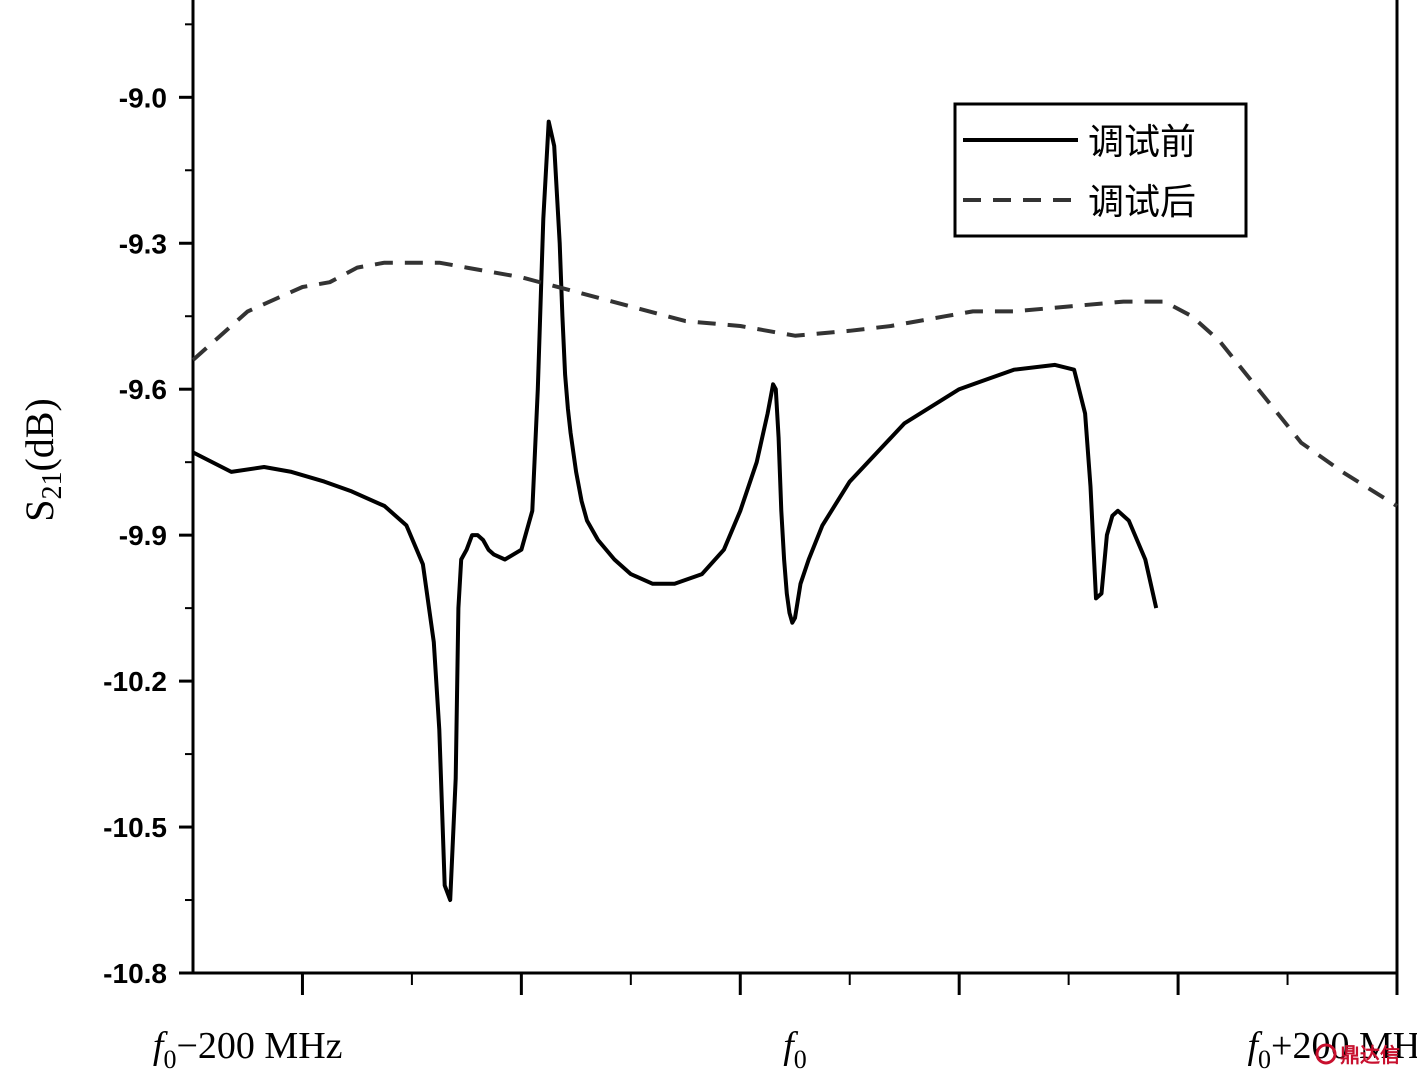  I want to click on y-tick-label: -10.8, so click(135, 973).